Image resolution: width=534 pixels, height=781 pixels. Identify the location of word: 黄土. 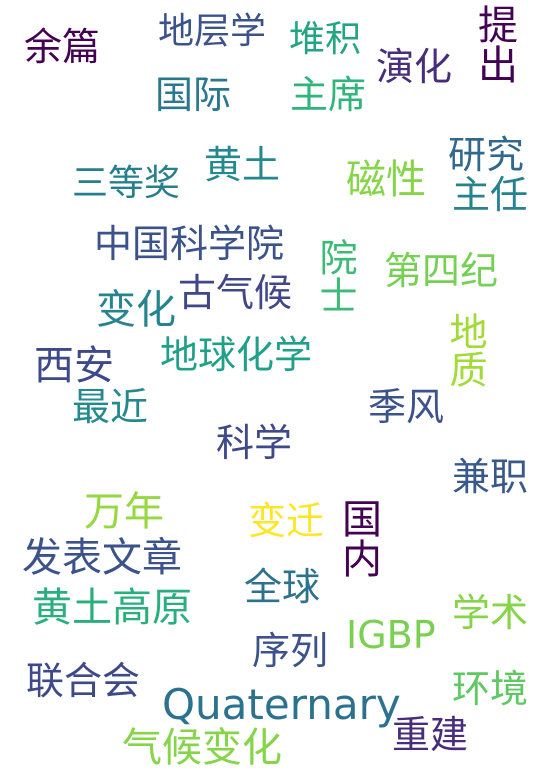
(242, 165).